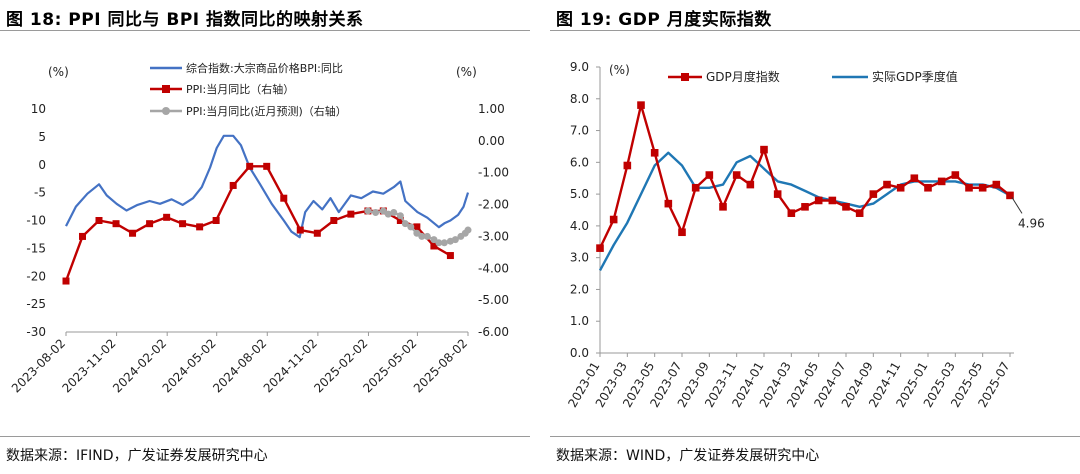  I want to click on y-right-tick-label: -4.00, so click(493, 268).